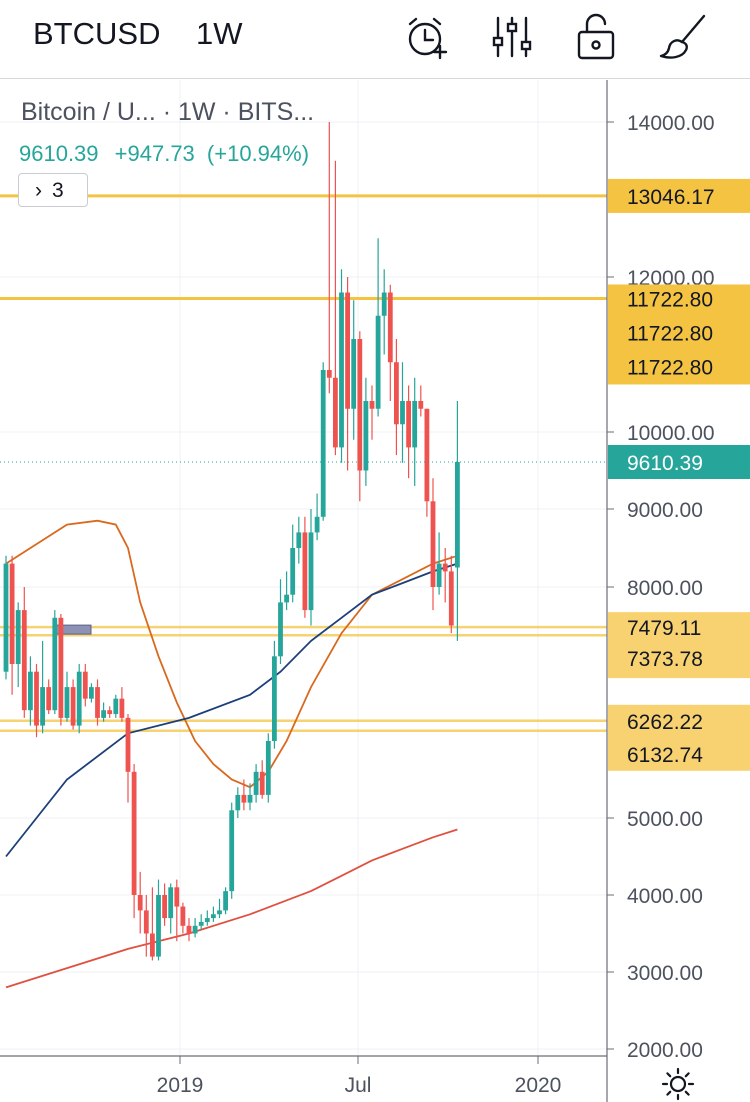 Image resolution: width=750 pixels, height=1102 pixels. I want to click on level-badge-label: 7373.78, so click(665, 659).